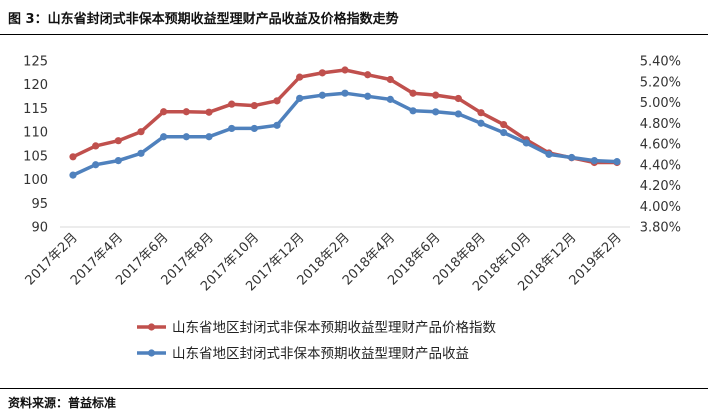 This screenshot has height=417, width=708. I want to click on left-axis-tick-label: 125, so click(35, 62).